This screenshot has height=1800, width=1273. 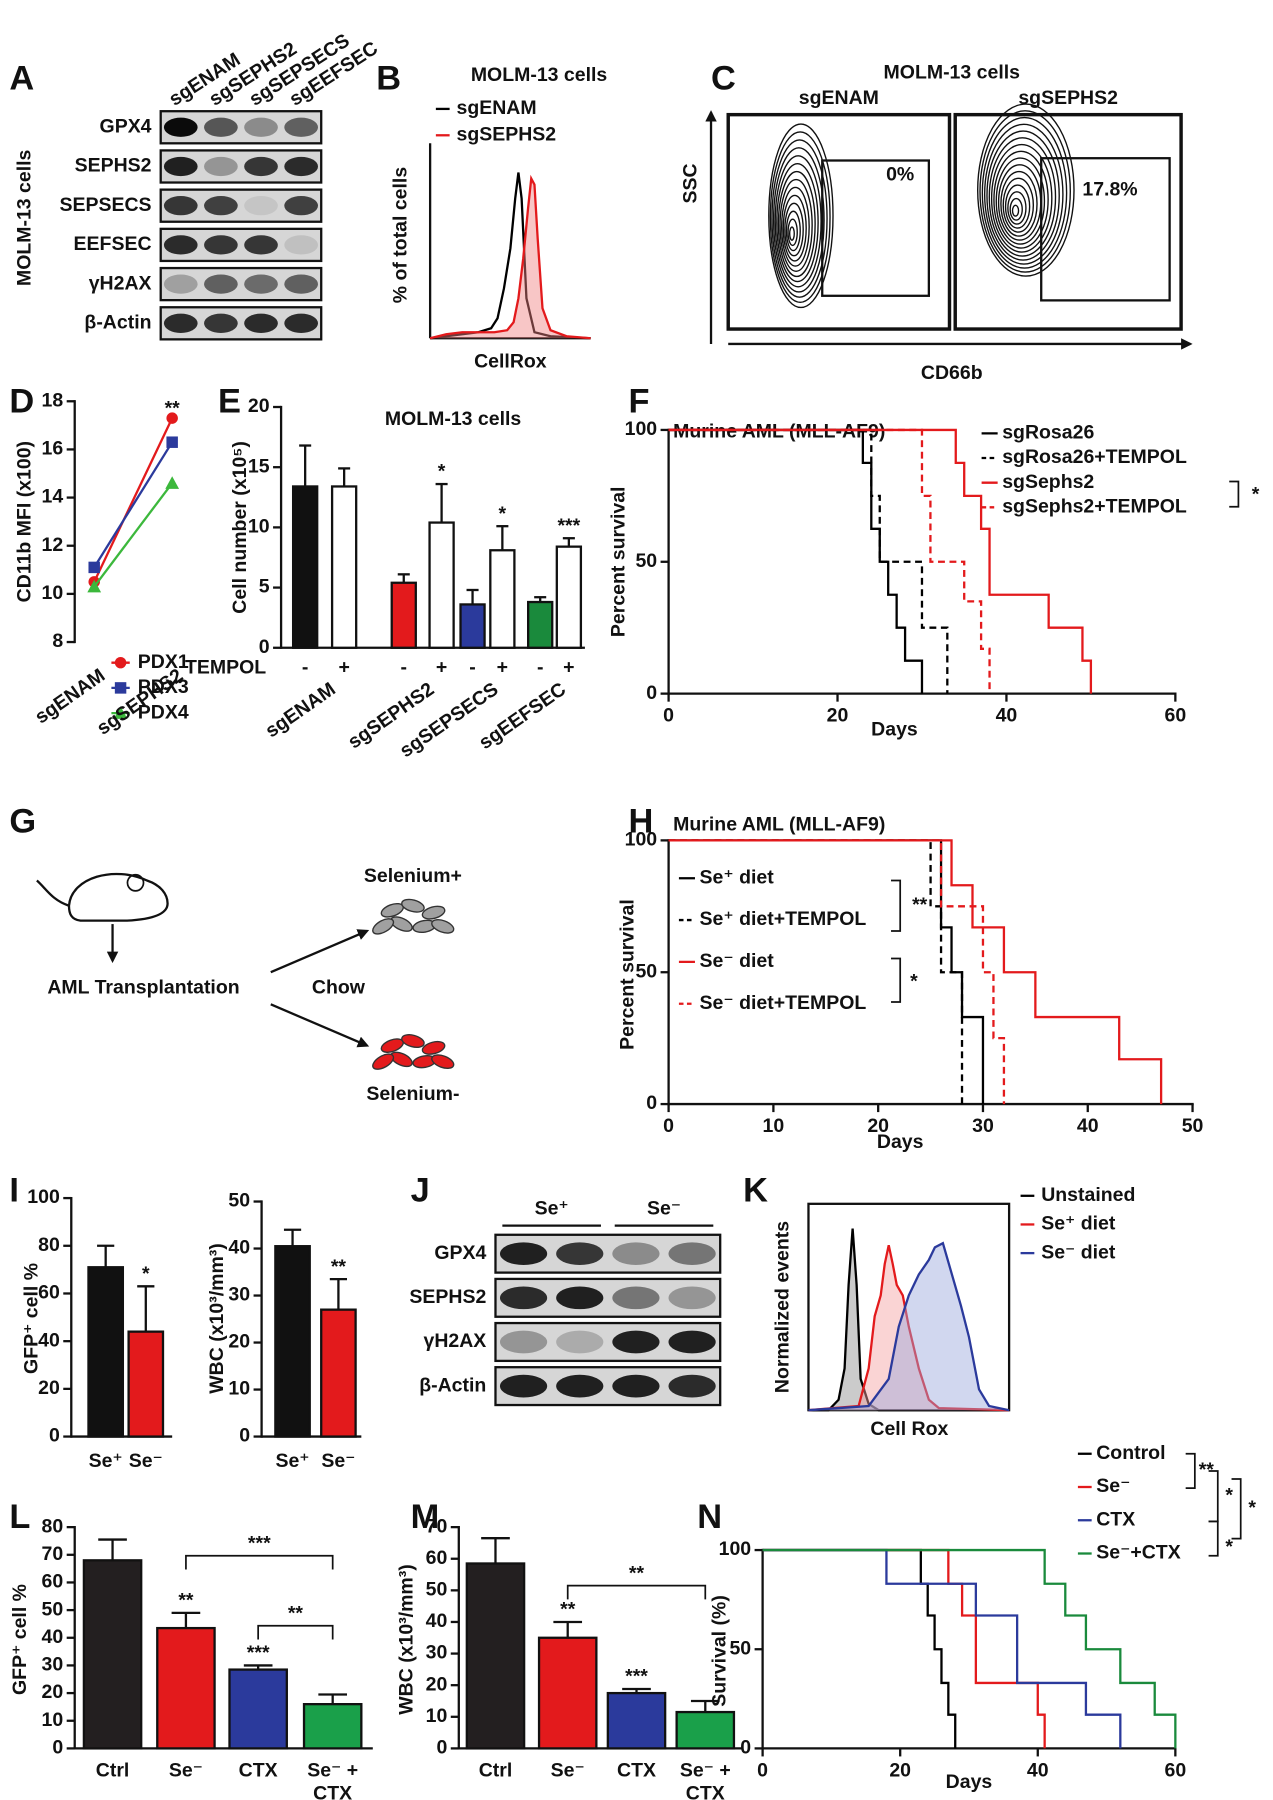 What do you see at coordinates (120, 688) in the screenshot?
I see `legend-marker` at bounding box center [120, 688].